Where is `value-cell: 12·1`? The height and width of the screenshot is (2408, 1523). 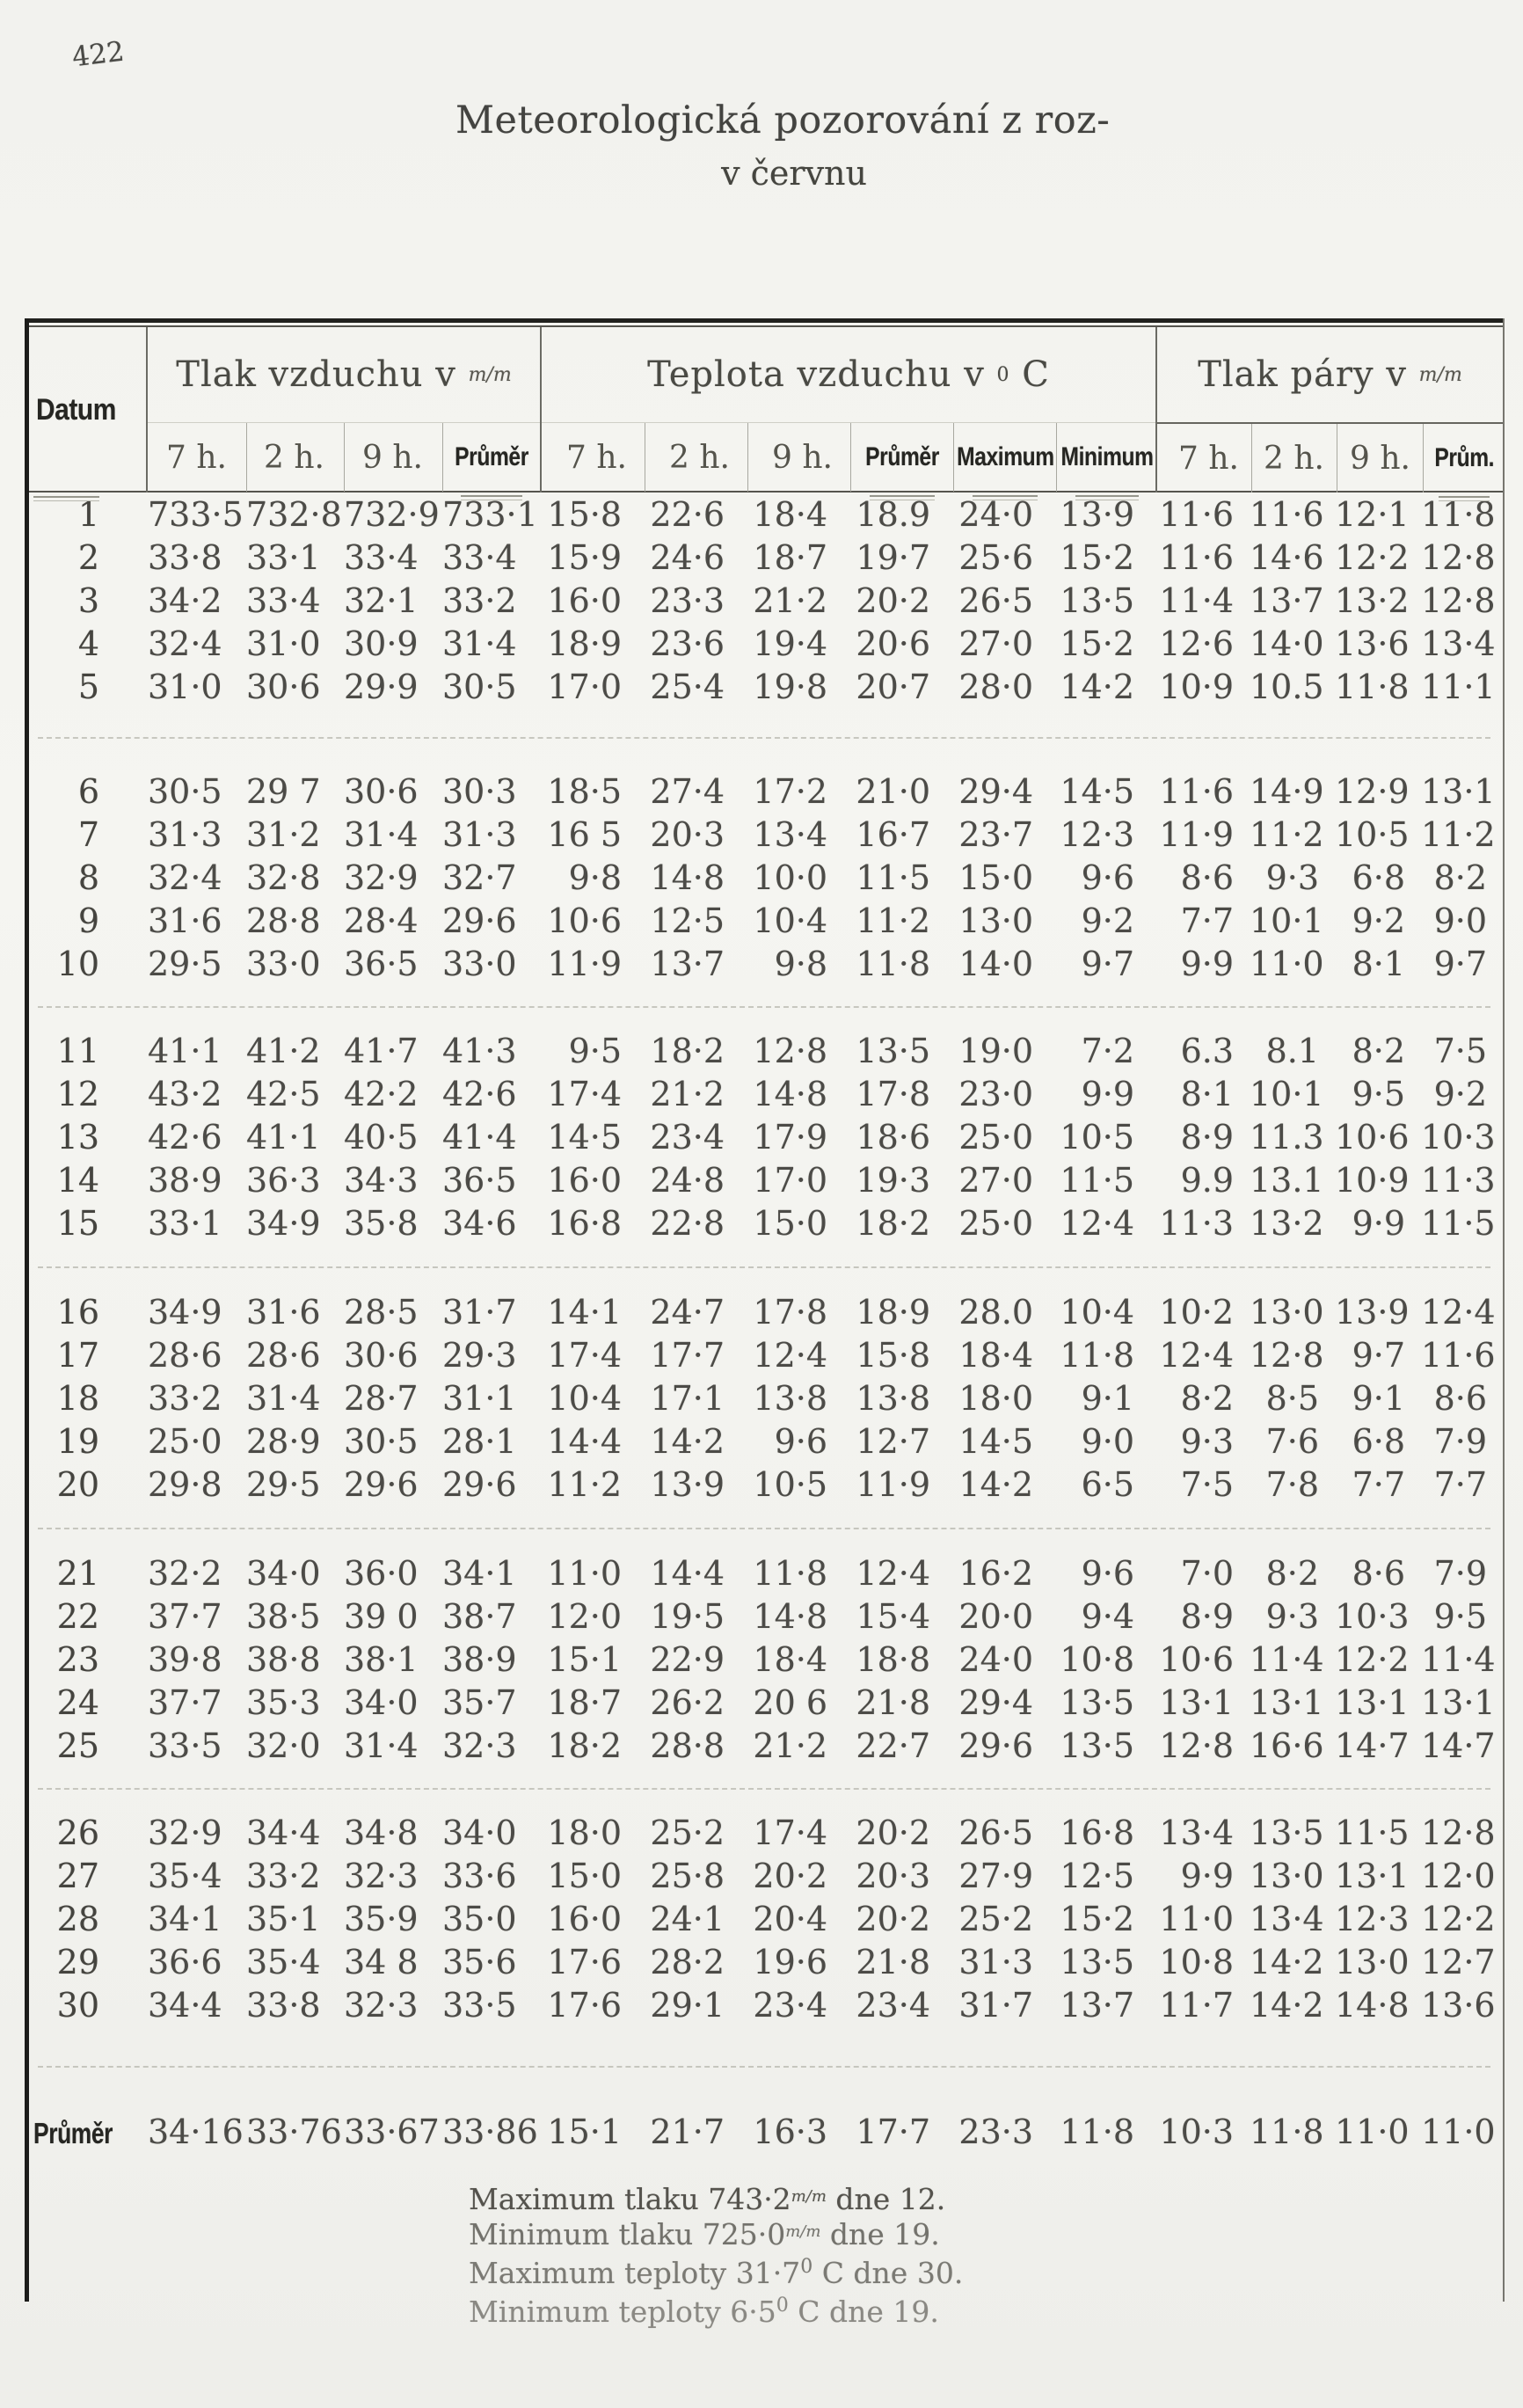 value-cell: 12·1 is located at coordinates (1372, 514).